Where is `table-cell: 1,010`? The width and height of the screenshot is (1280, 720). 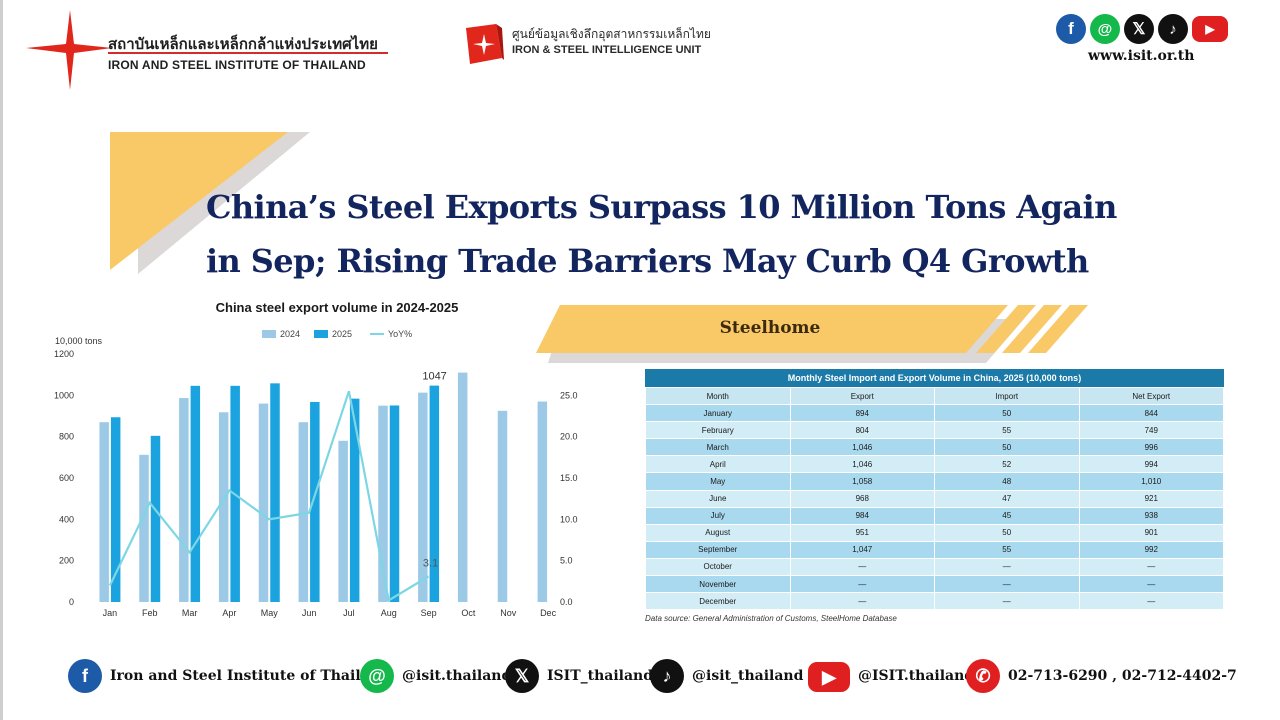
table-cell: 1,010 is located at coordinates (1151, 481).